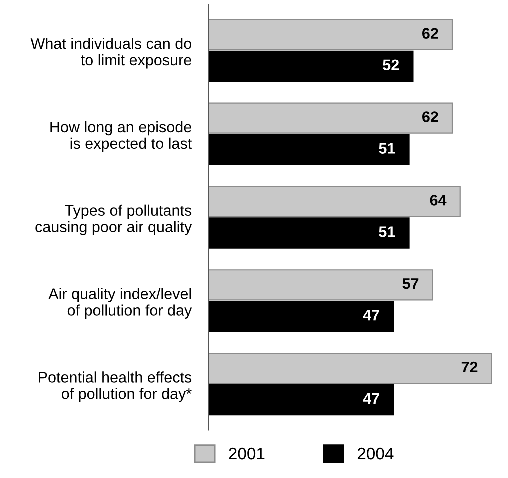 Image resolution: width=508 pixels, height=478 pixels. What do you see at coordinates (114, 220) in the screenshot?
I see `y-tick-label: Types of pollutants causing poor air quality` at bounding box center [114, 220].